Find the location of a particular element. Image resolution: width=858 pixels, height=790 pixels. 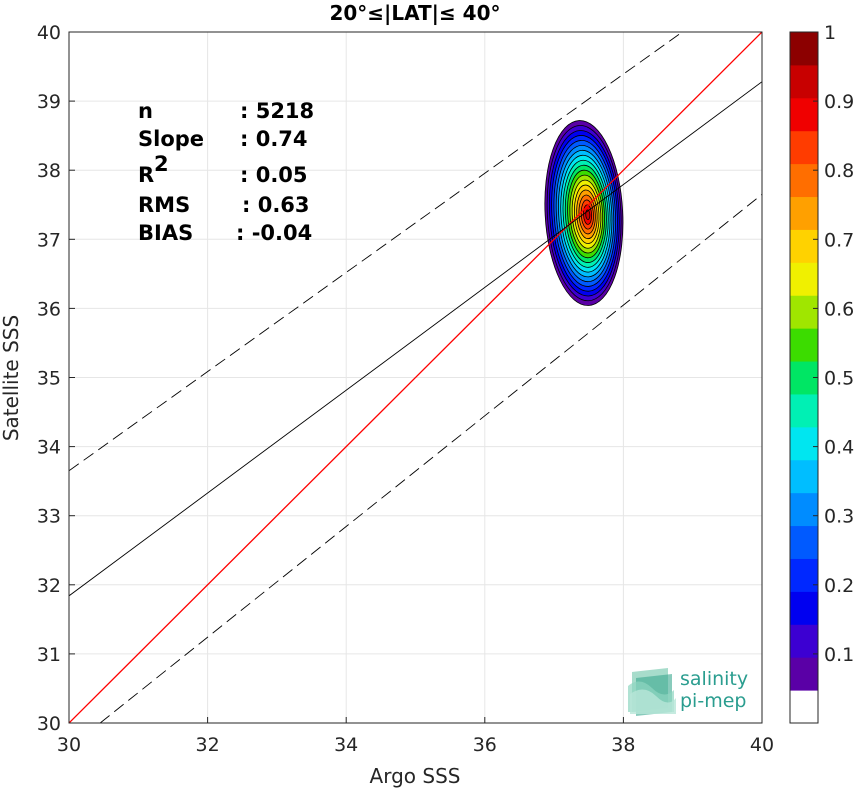

logo-line1: salinity is located at coordinates (714, 679).